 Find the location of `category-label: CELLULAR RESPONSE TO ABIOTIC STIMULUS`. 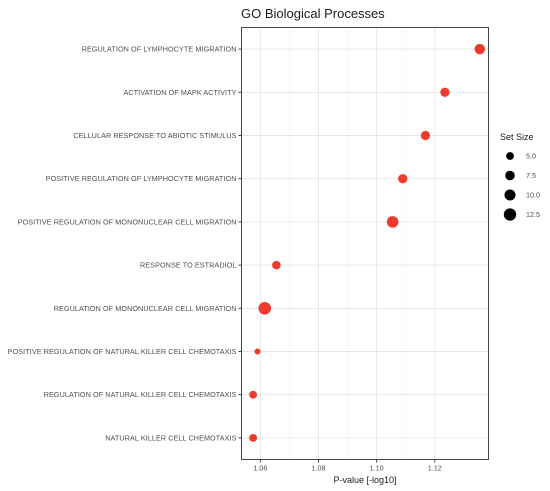

category-label: CELLULAR RESPONSE TO ABIOTIC STIMULUS is located at coordinates (154, 135).